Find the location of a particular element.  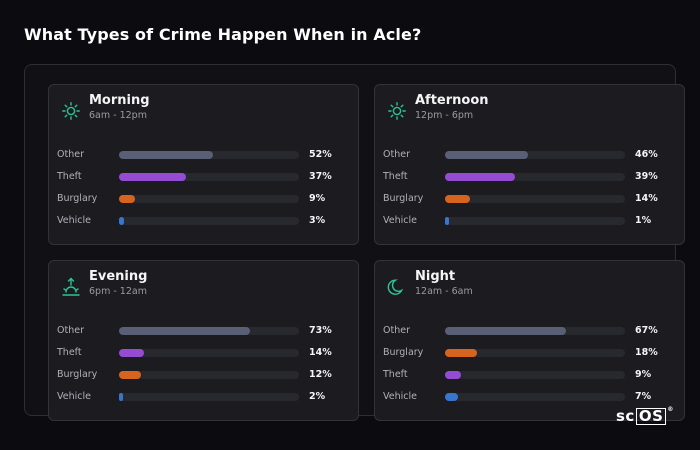

bar-row: Theft 37% is located at coordinates (204, 177).